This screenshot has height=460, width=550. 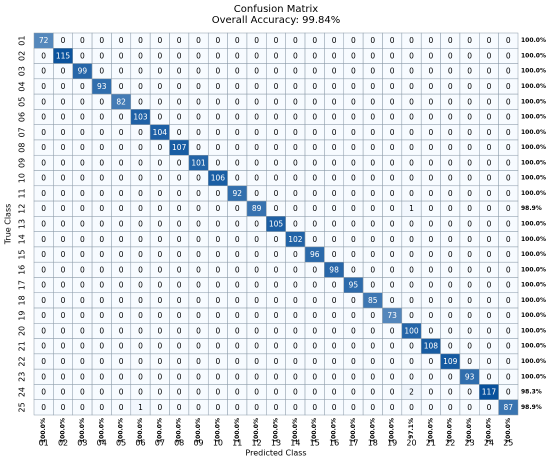 I want to click on x-tick-label: 08, so click(x=179, y=443).